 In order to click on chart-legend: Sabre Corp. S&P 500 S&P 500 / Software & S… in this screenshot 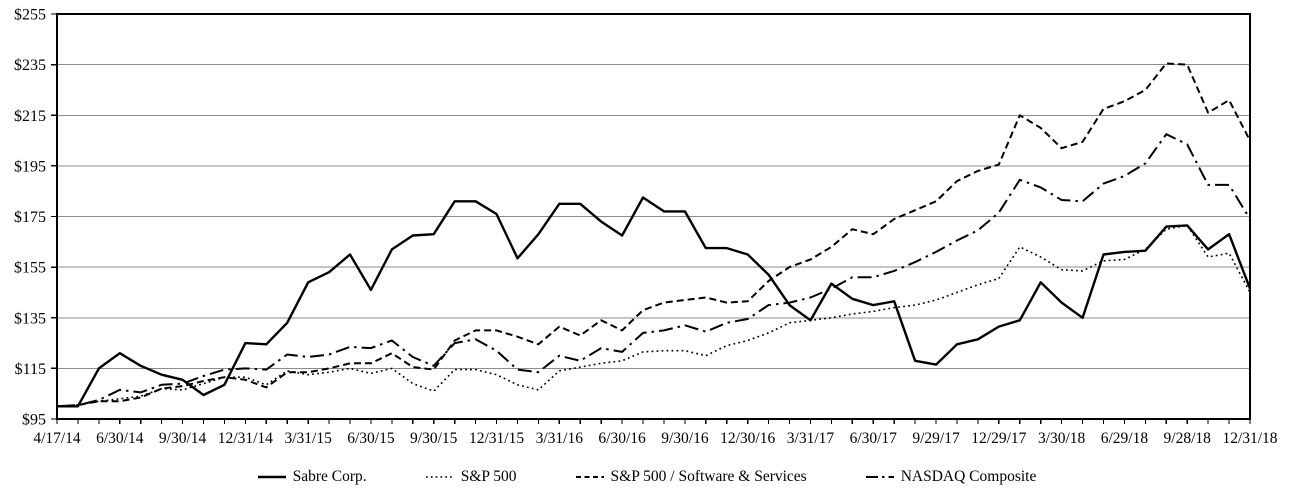, I will do `click(646, 477)`.